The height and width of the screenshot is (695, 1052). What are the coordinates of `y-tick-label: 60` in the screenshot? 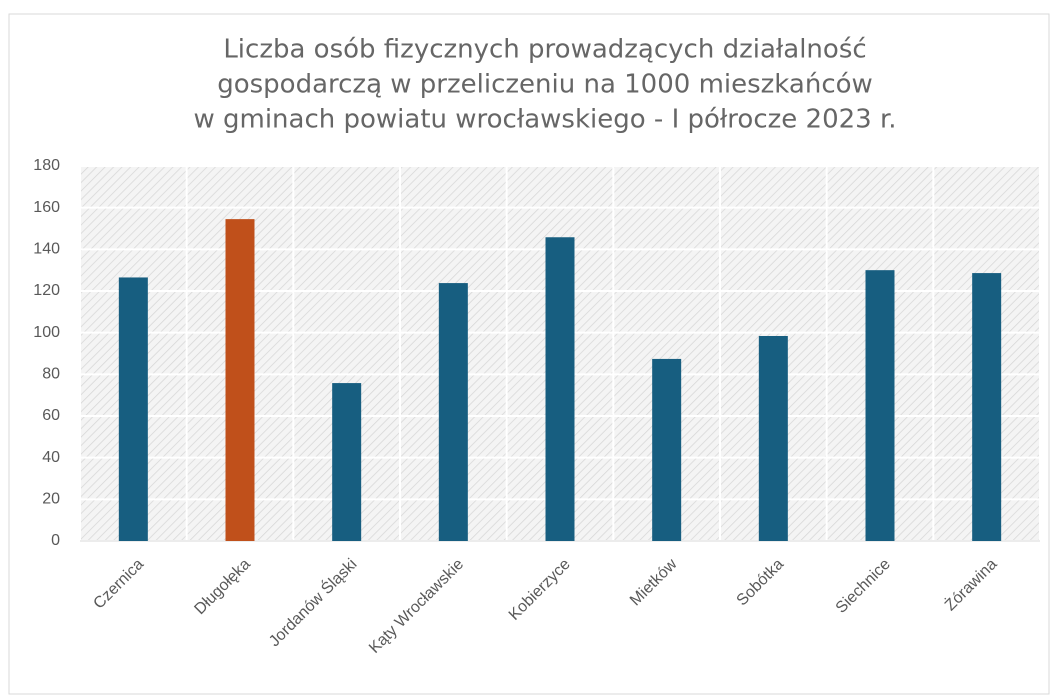 It's located at (51, 415).